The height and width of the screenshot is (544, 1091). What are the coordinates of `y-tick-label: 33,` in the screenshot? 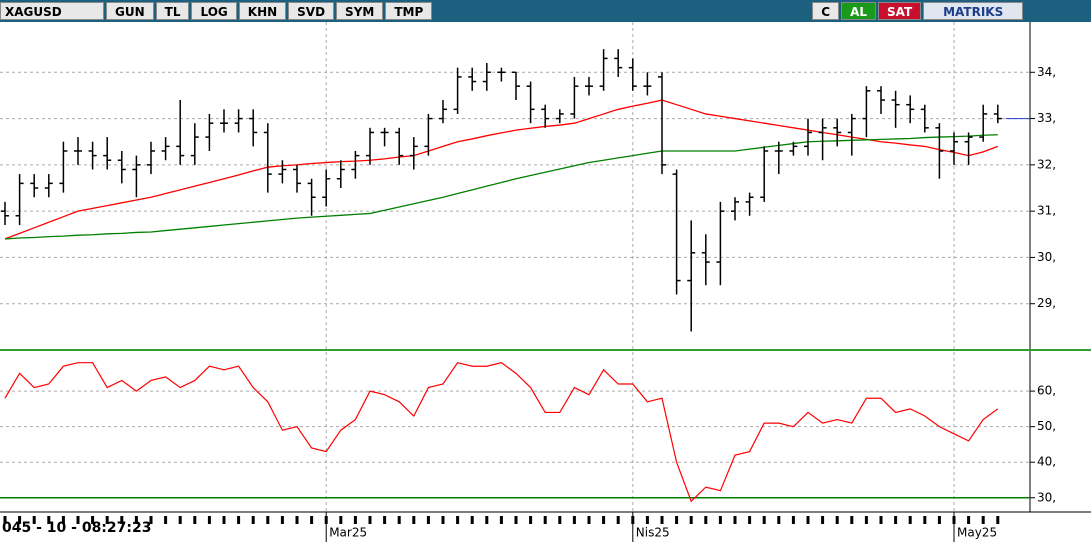 It's located at (1046, 118).